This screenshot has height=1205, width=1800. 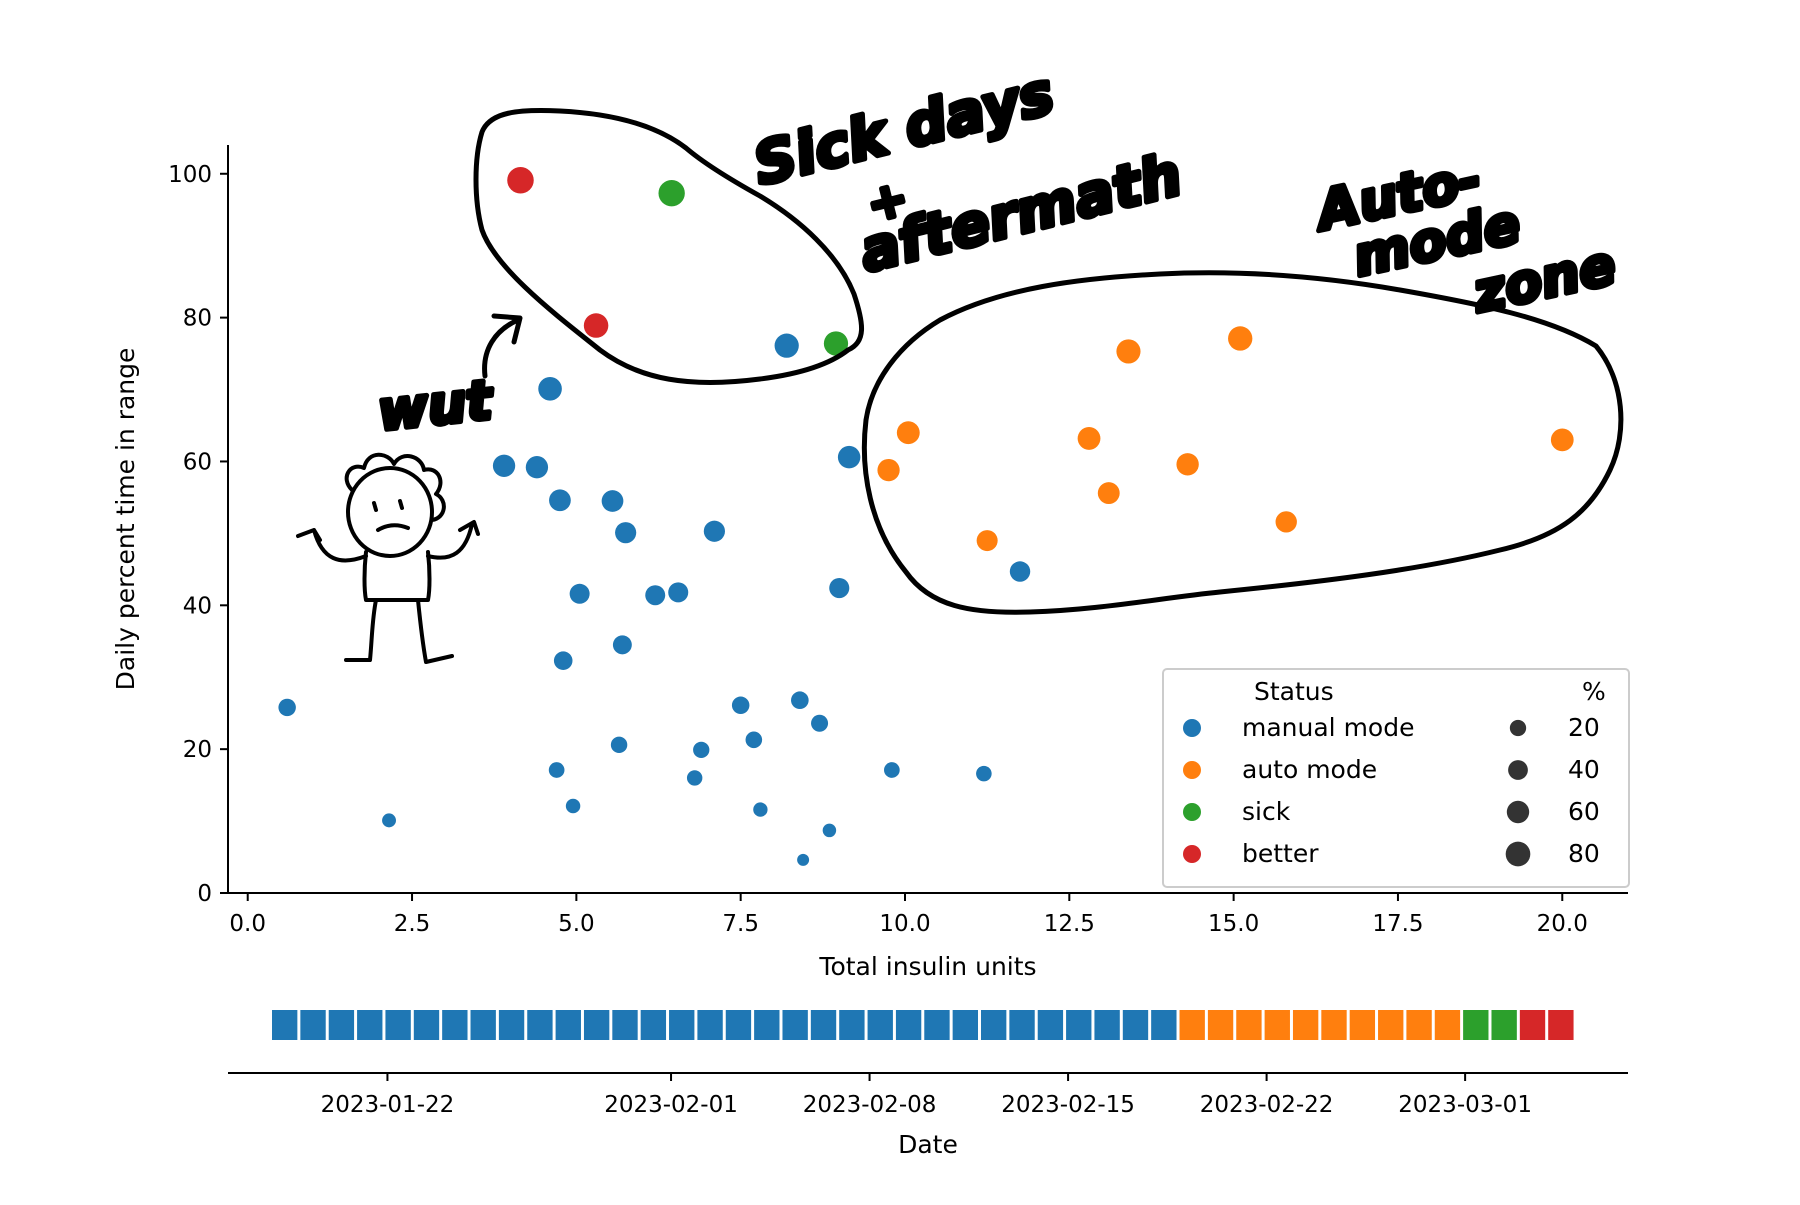 What do you see at coordinates (1328, 727) in the screenshot?
I see `legend-hue-label: manual mode` at bounding box center [1328, 727].